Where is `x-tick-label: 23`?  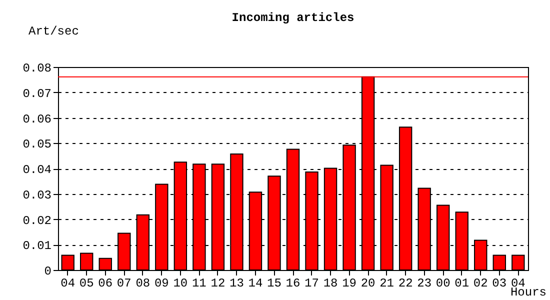 x-tick-label: 23 is located at coordinates (424, 283).